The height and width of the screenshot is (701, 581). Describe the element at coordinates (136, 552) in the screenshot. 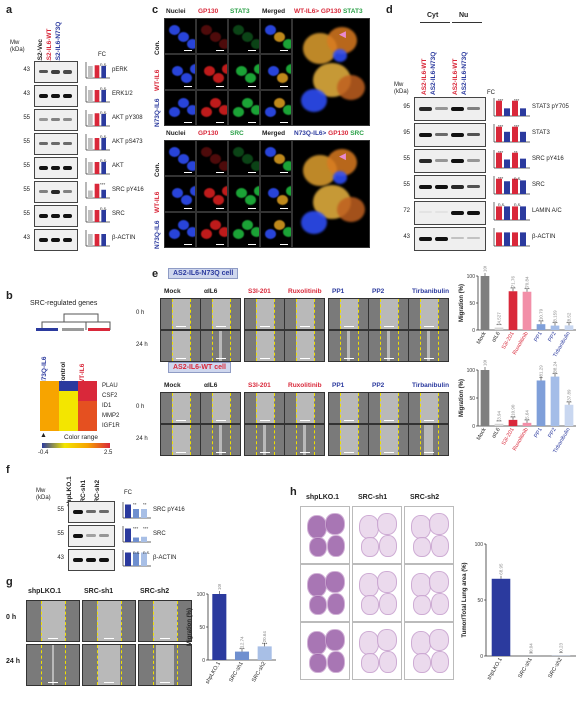

I see `fc-stat: n.s.` at that location.